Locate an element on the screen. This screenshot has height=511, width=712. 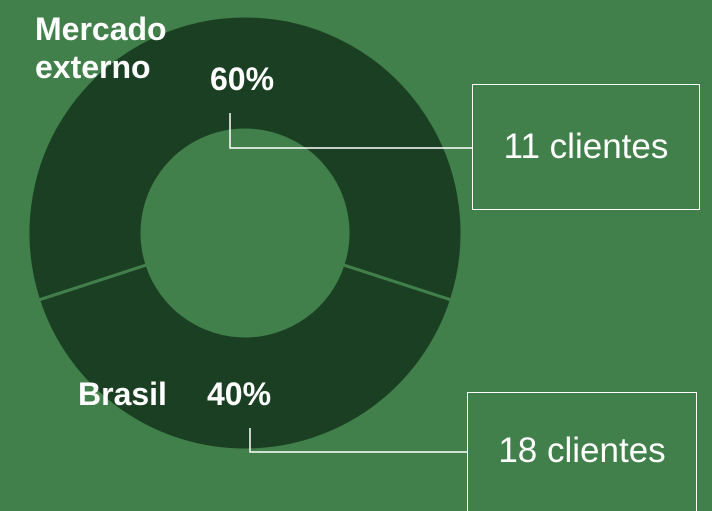
category-label: Brasil is located at coordinates (122, 394).